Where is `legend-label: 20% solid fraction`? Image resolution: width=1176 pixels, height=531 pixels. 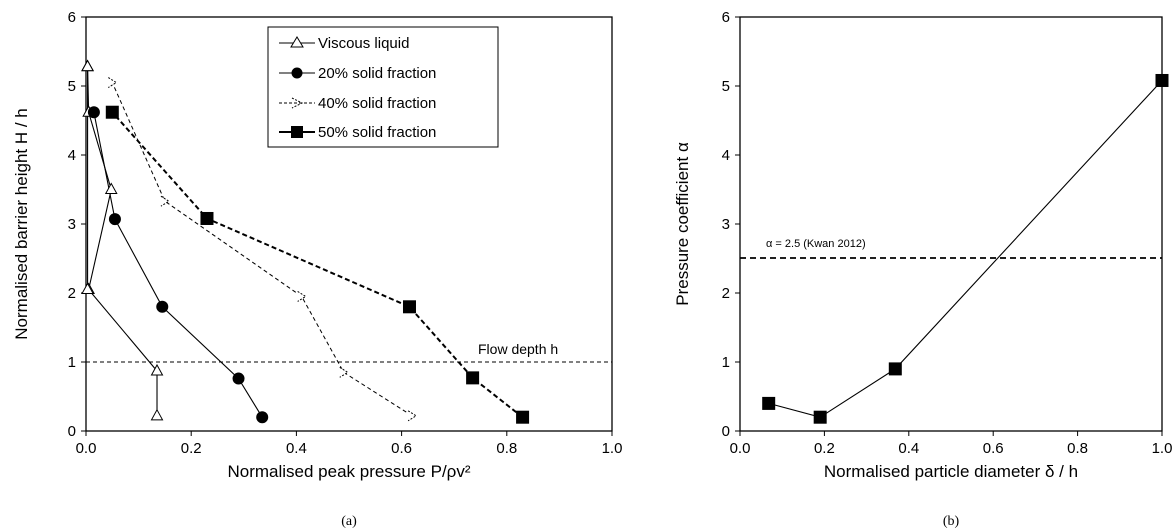
legend-label: 20% solid fraction is located at coordinates (377, 73).